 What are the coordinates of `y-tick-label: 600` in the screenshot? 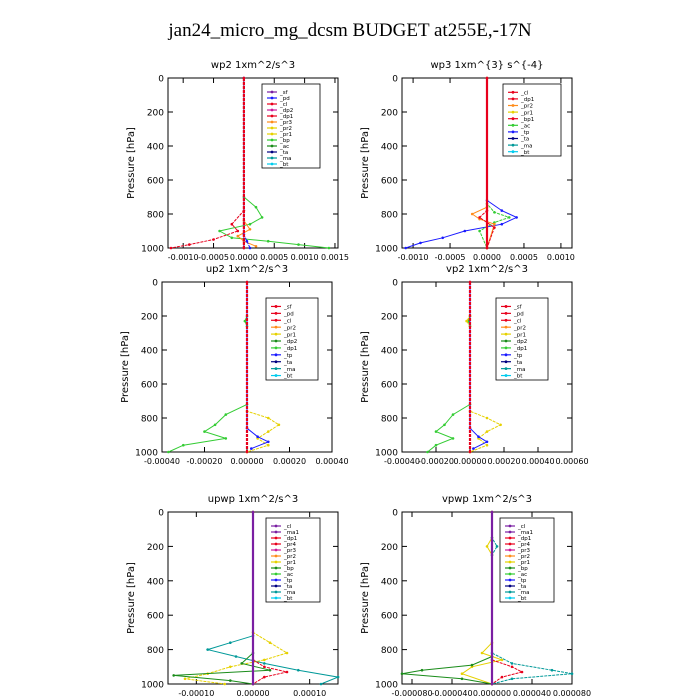 It's located at (389, 386).